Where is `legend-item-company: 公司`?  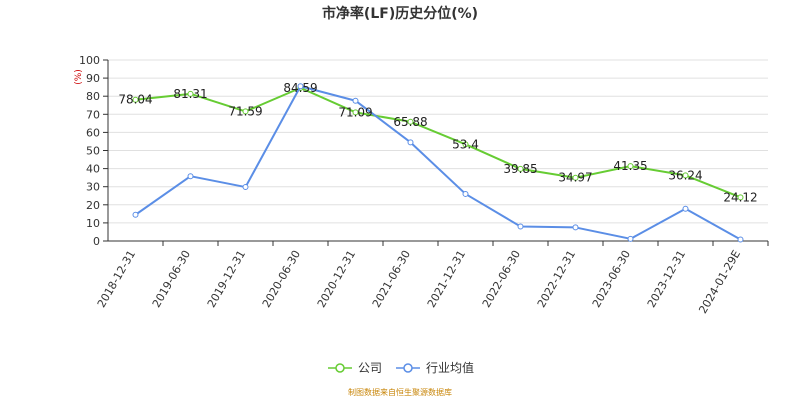
legend-item-company: 公司 is located at coordinates (355, 368).